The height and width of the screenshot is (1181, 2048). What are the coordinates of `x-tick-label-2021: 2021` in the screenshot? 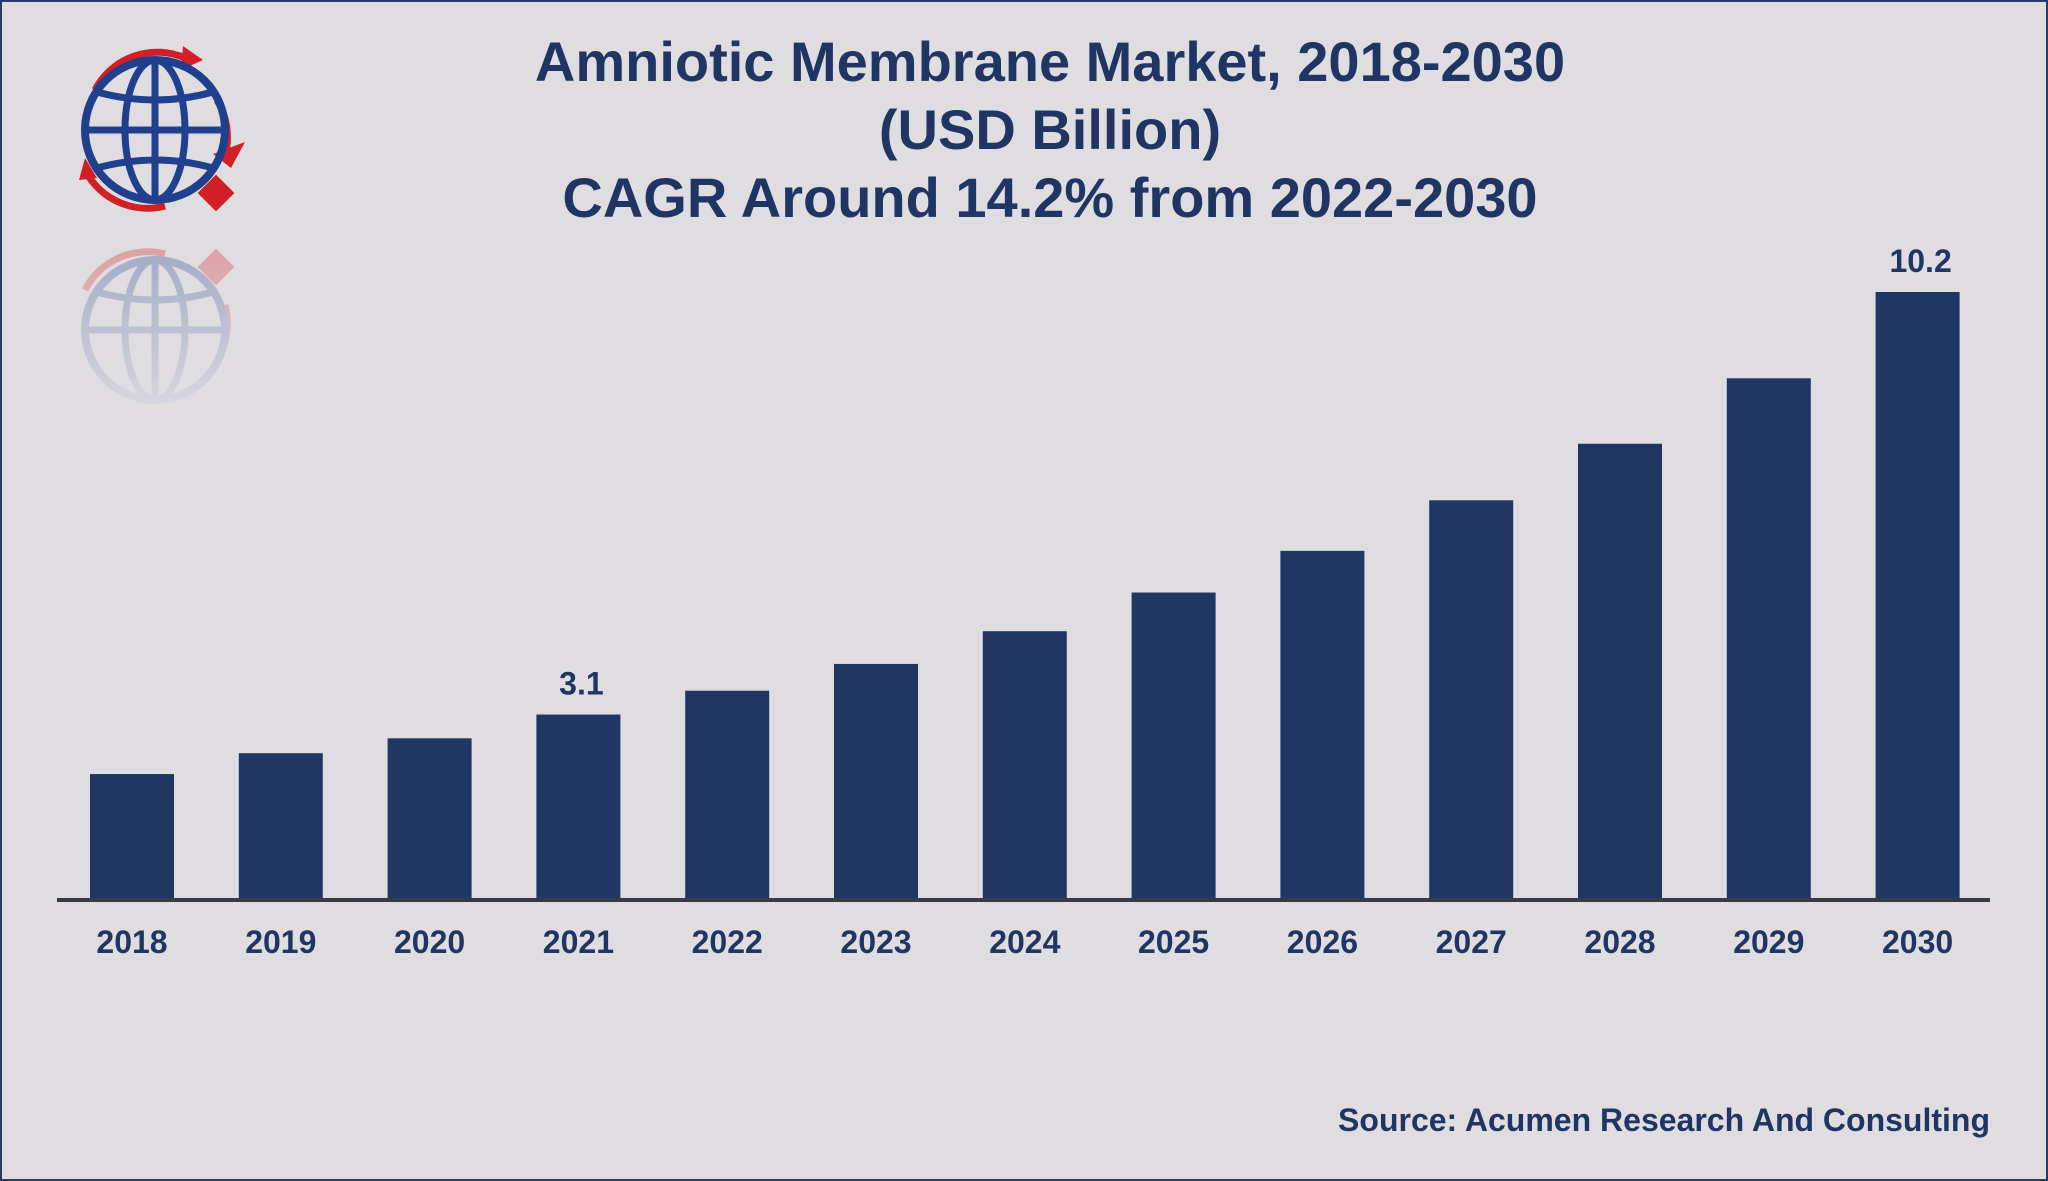 It's located at (578, 942).